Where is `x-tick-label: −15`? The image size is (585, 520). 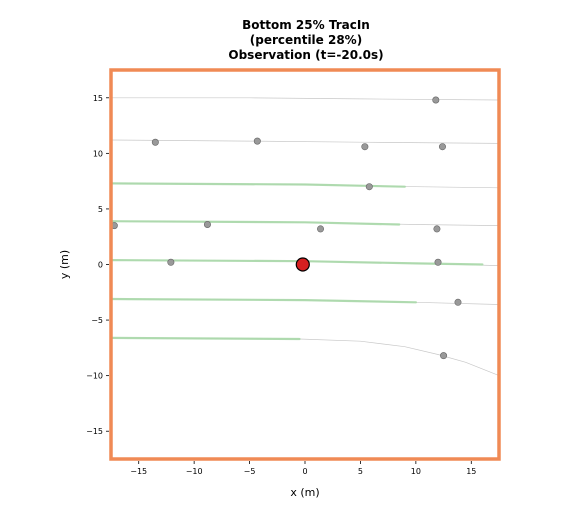
x-tick-label: −15 is located at coordinates (138, 471).